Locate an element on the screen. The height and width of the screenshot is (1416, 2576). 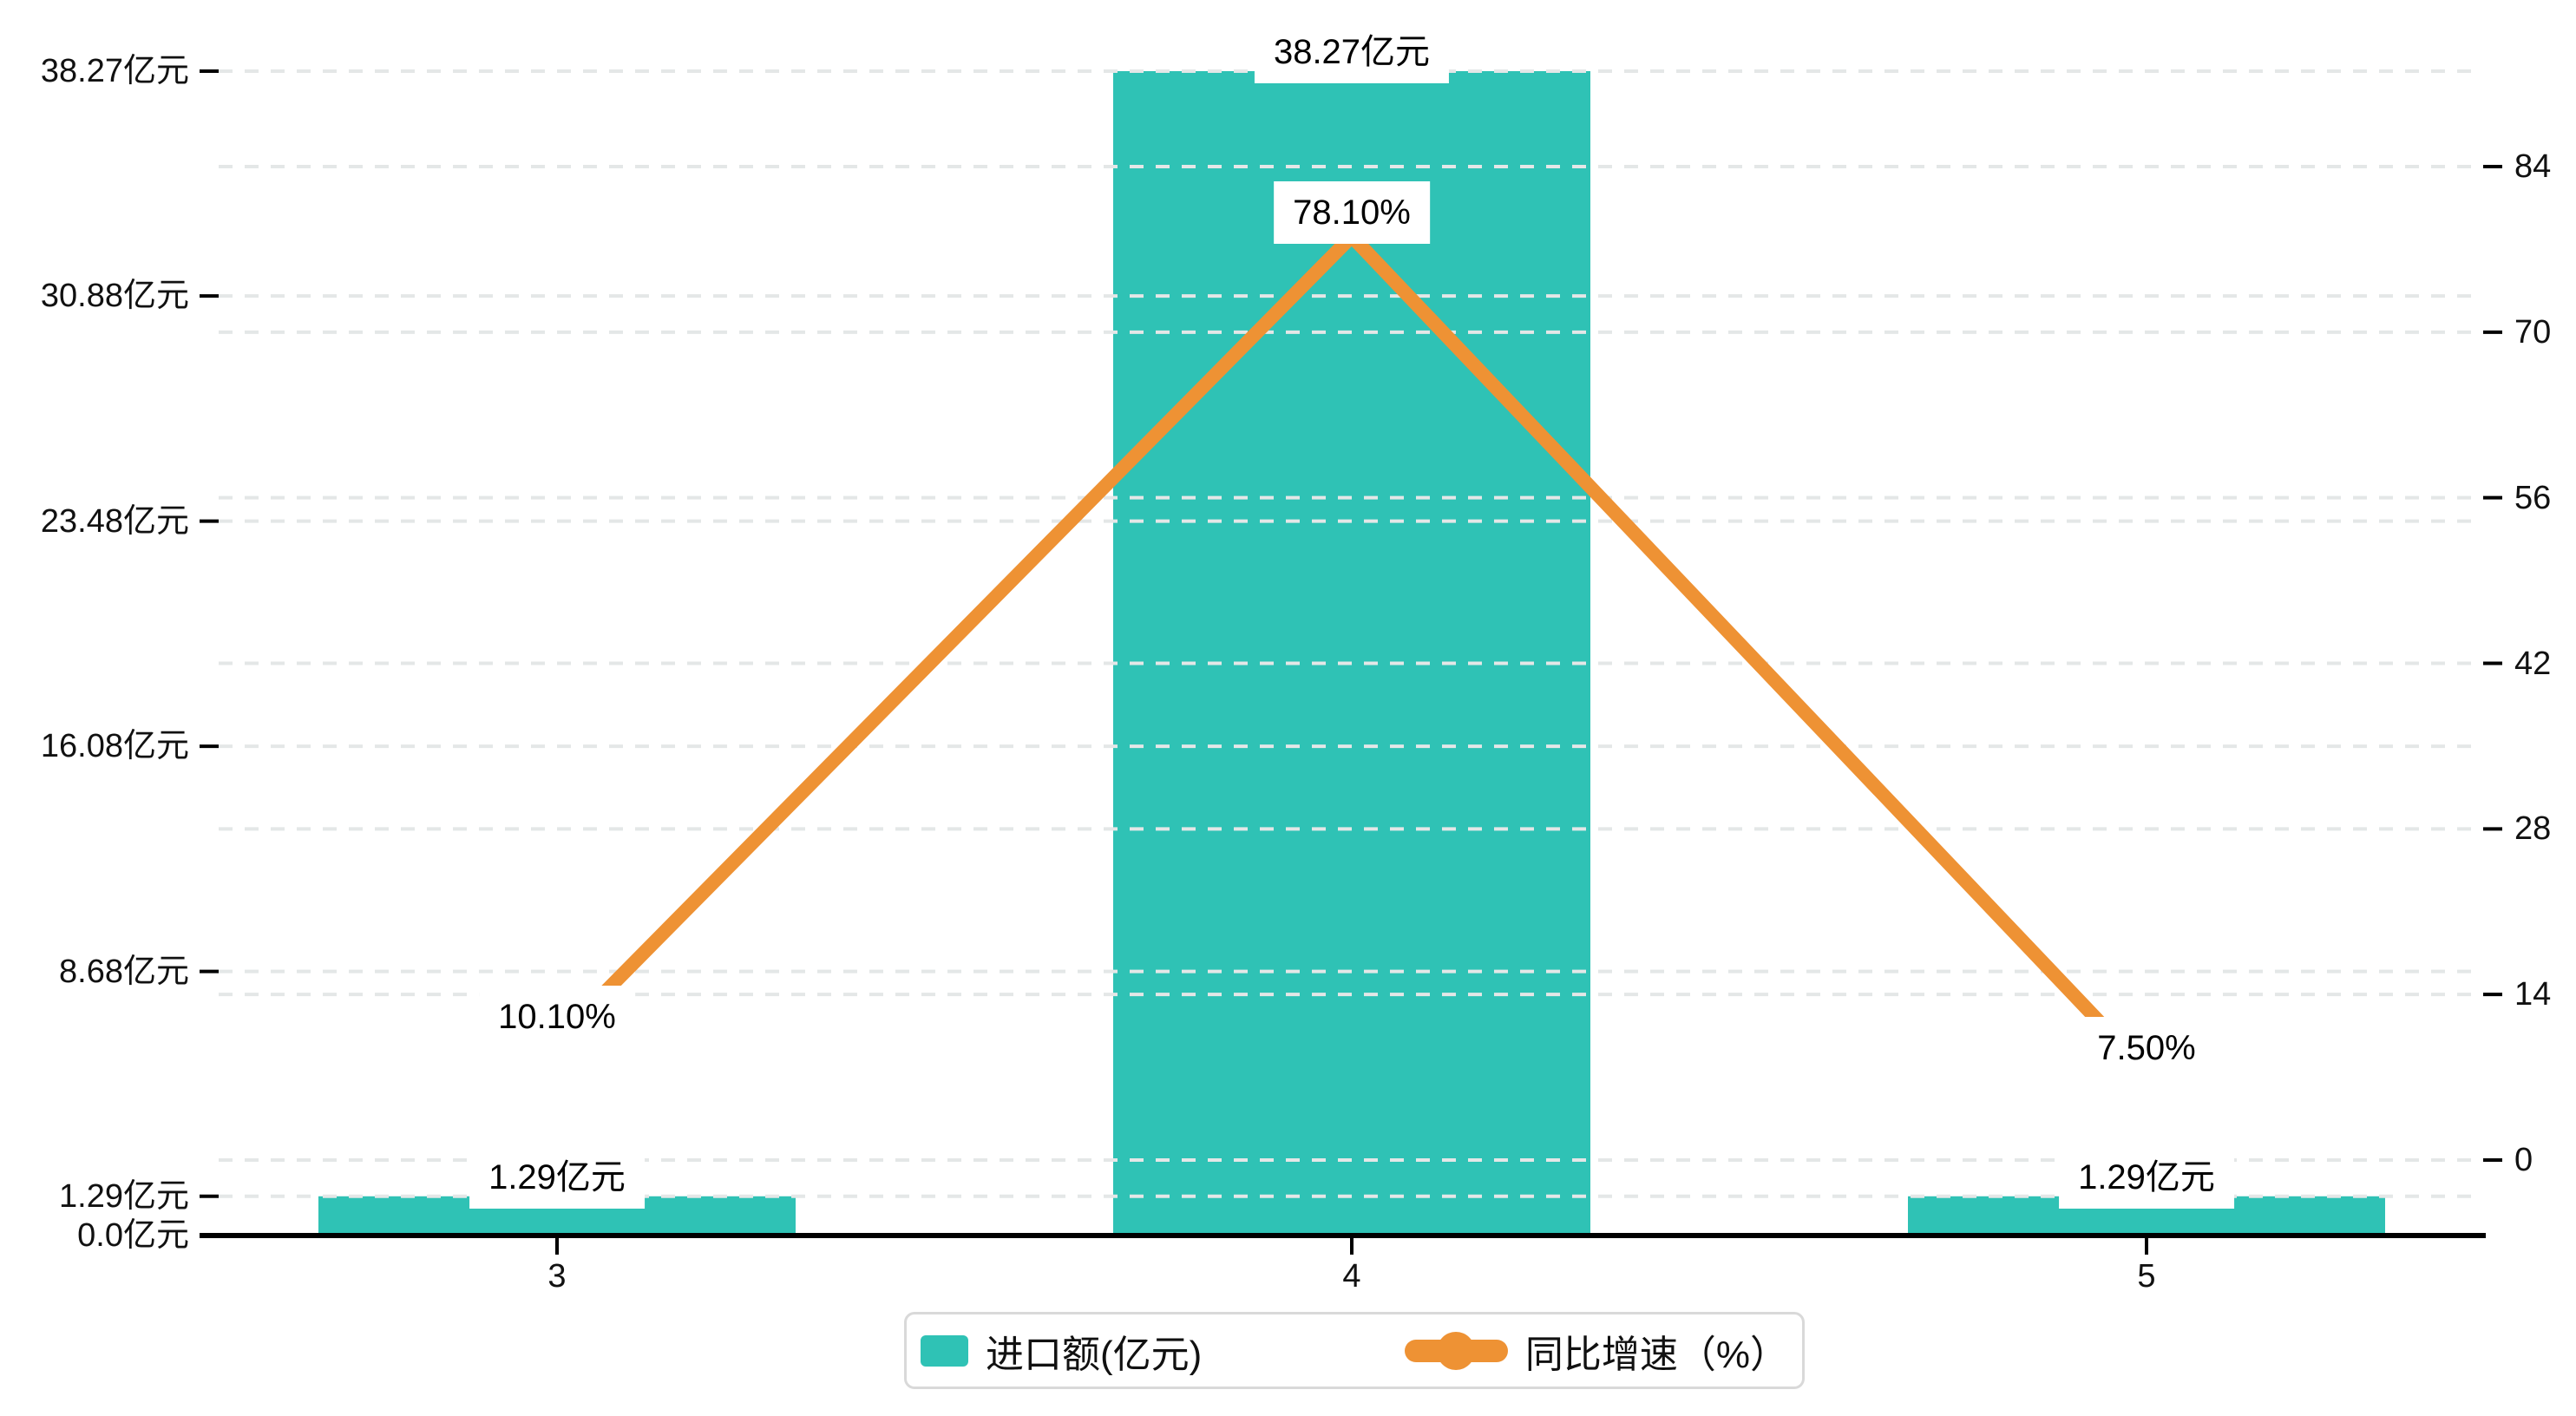
line-with-dot-icon is located at coordinates (1456, 1351).